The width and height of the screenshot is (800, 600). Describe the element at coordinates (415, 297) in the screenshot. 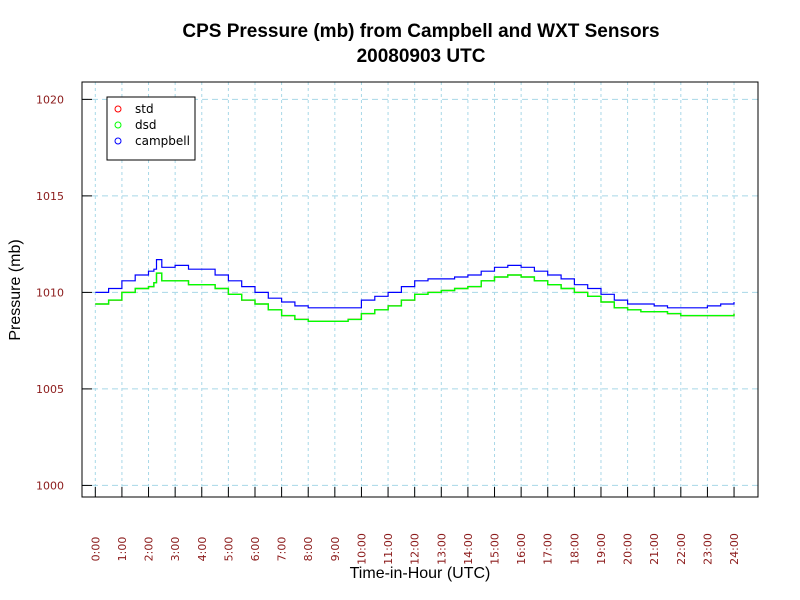

I see `series-line-dsd` at that location.